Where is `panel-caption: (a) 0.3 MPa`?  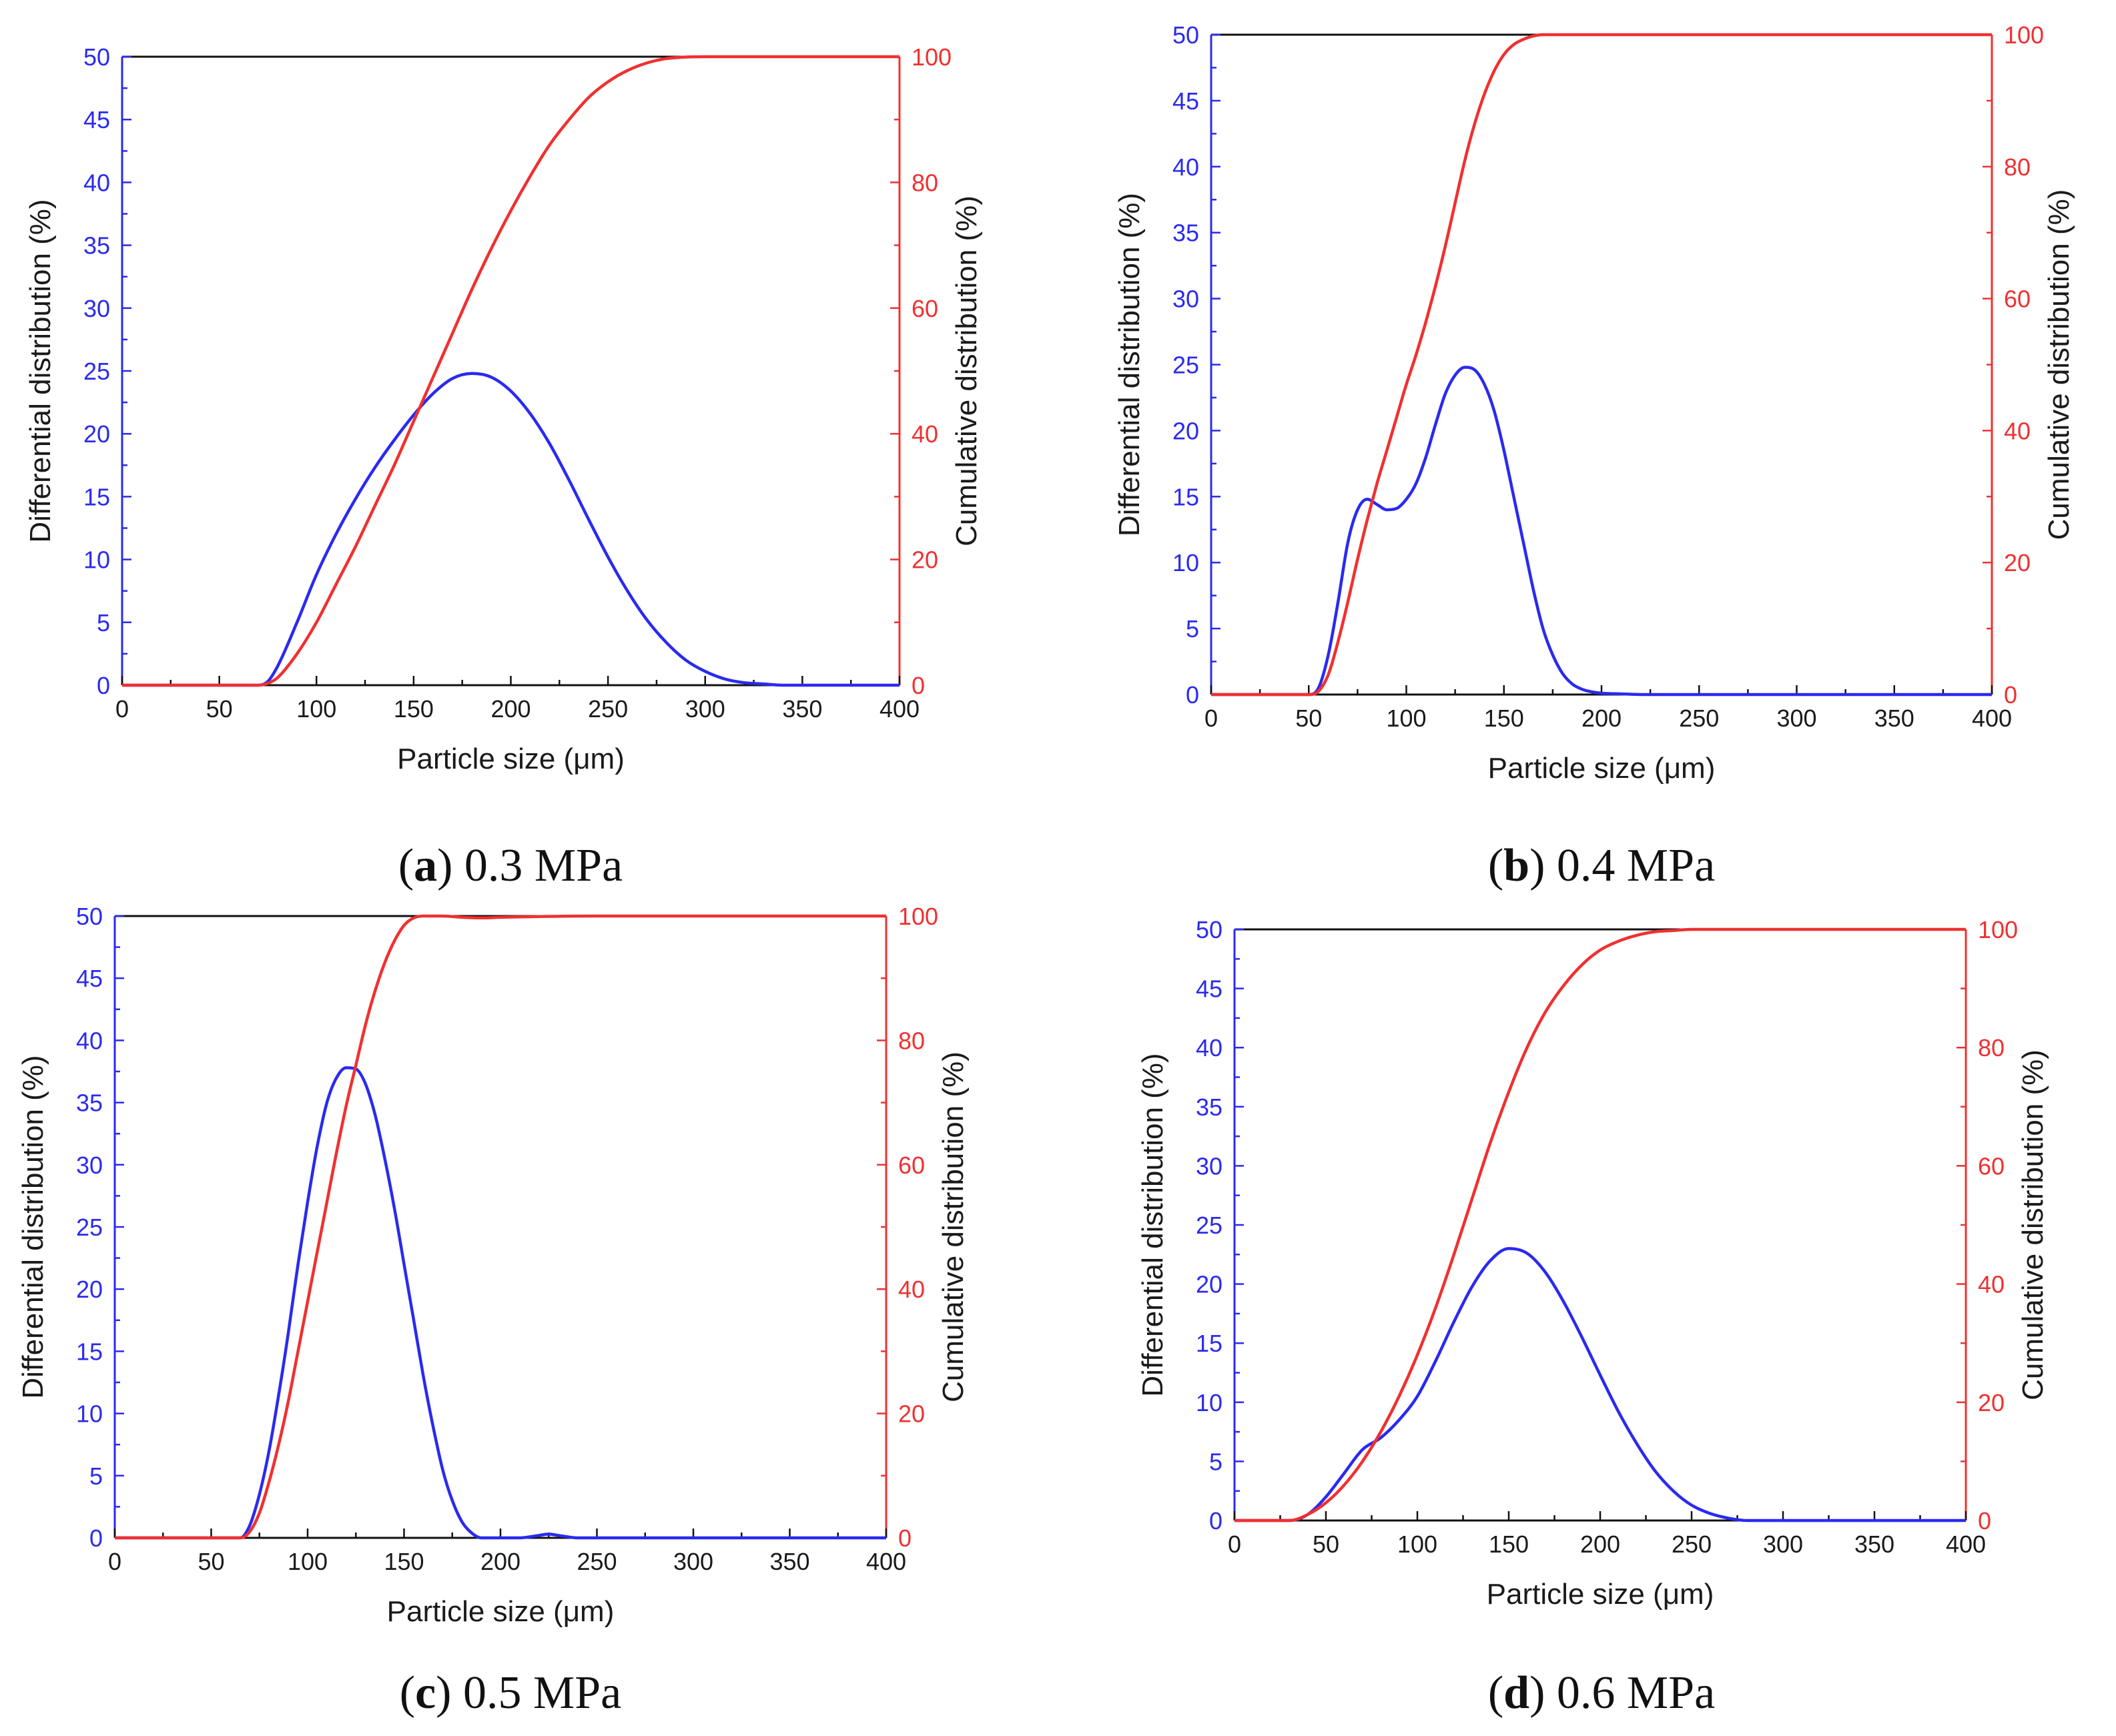 panel-caption: (a) 0.3 MPa is located at coordinates (510, 865).